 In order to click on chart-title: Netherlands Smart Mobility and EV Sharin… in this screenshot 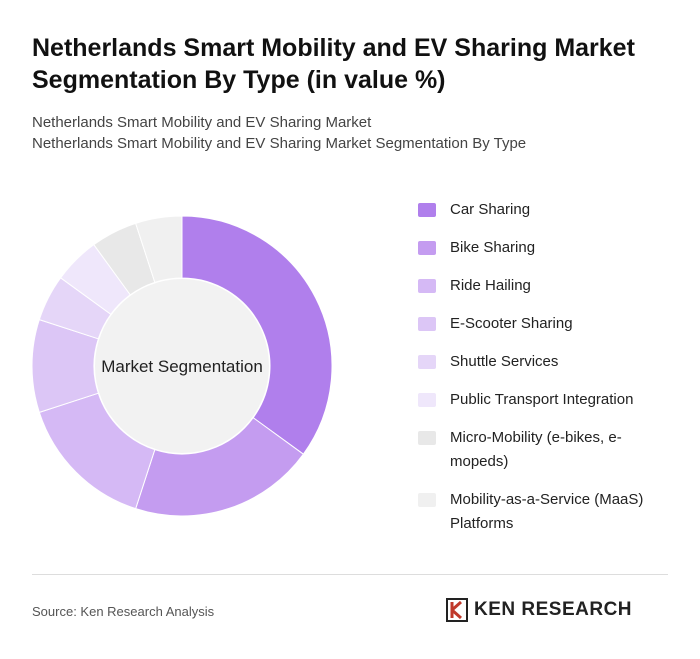, I will do `click(333, 64)`.